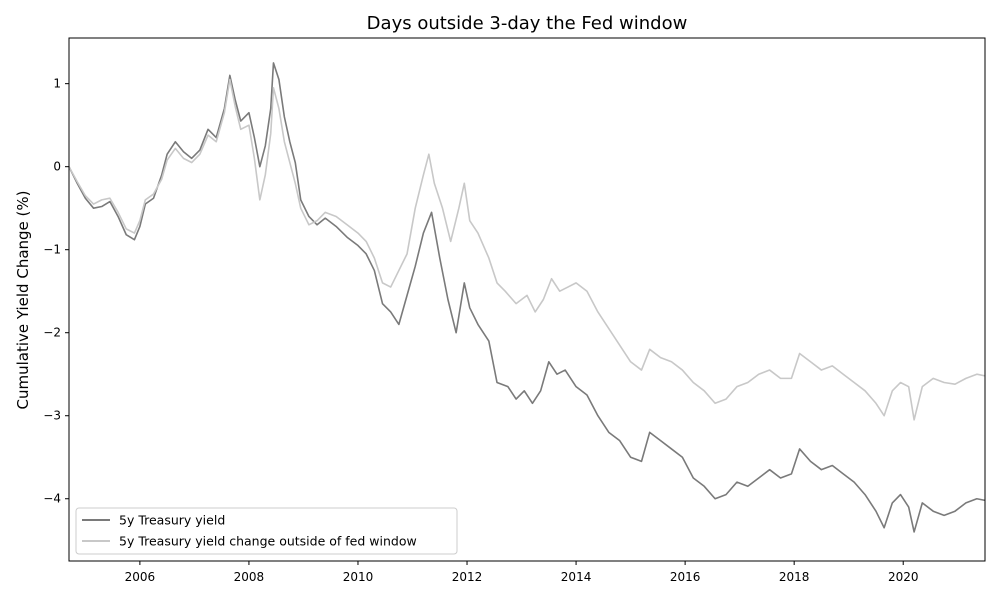  What do you see at coordinates (56, 291) in the screenshot?
I see `y-axis: 1 0 −1 −2 −3 −4` at bounding box center [56, 291].